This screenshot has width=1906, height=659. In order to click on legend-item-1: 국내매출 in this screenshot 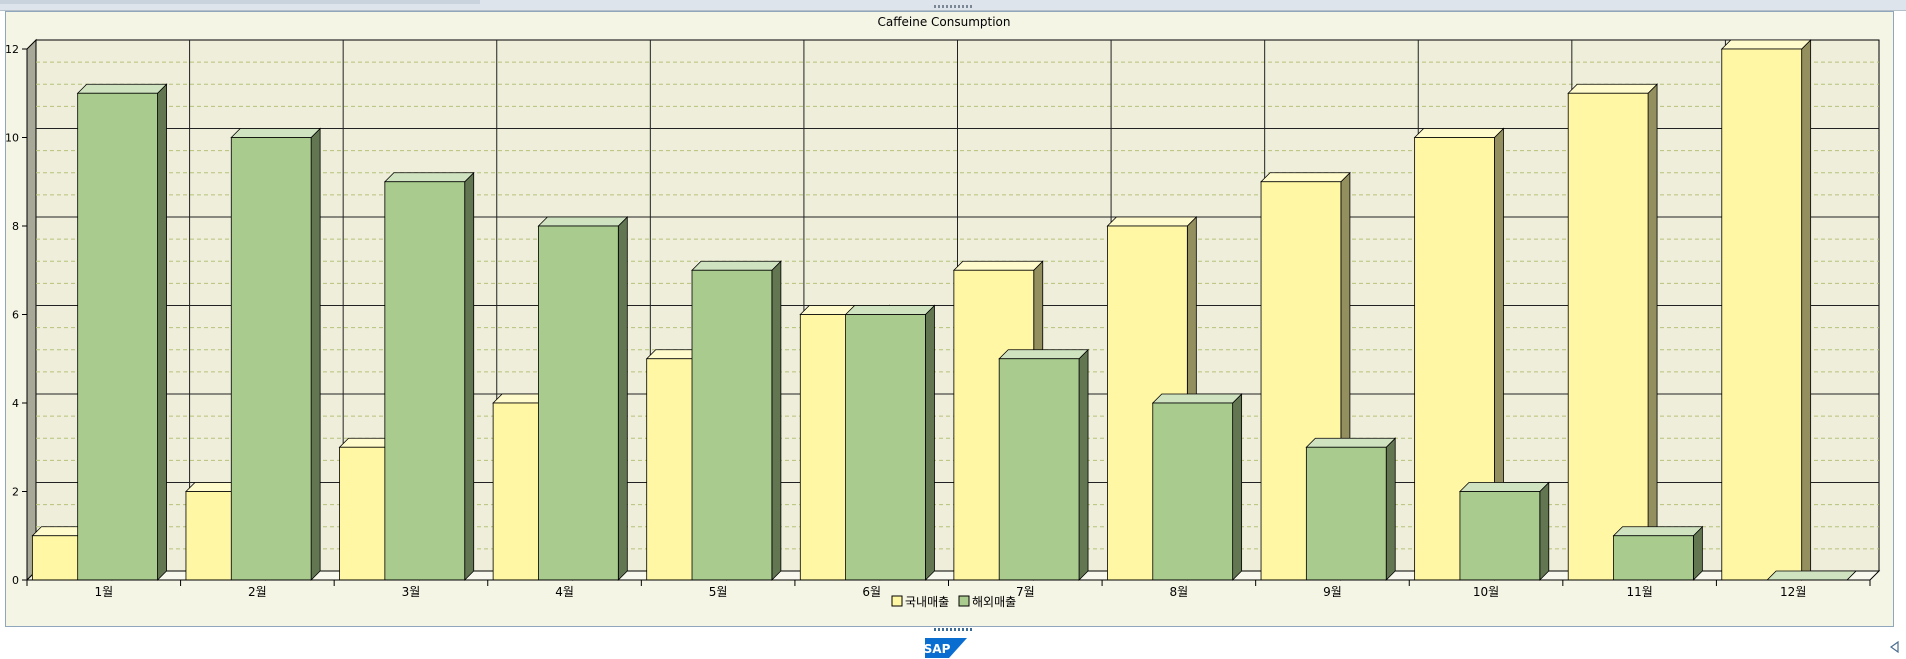, I will do `click(920, 602)`.